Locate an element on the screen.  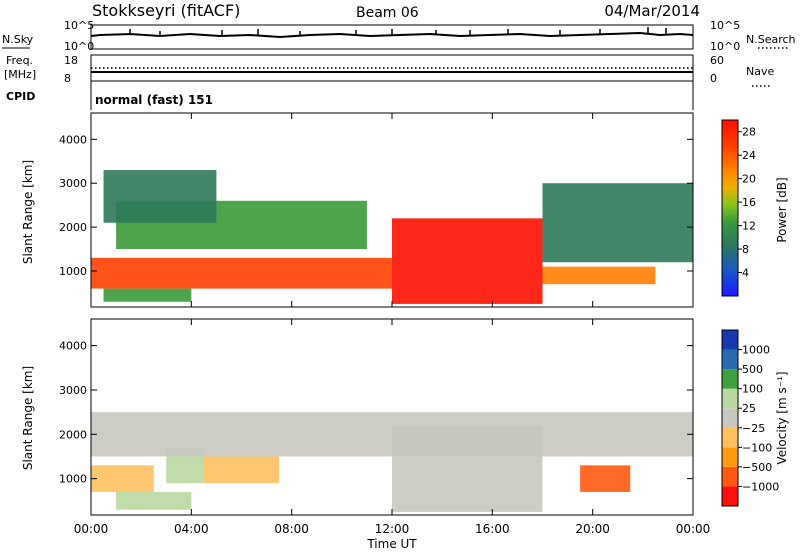
velocity-cbar-tick-label: 100 is located at coordinates (752, 389).